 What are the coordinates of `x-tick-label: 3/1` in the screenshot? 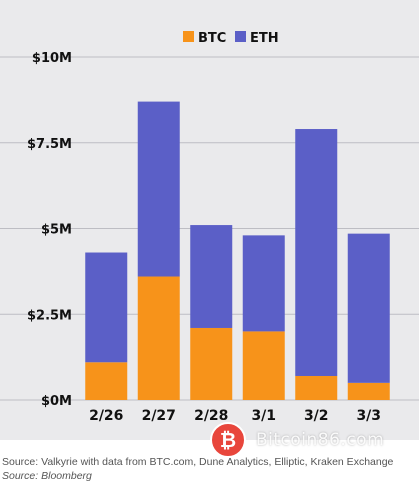 It's located at (263, 416).